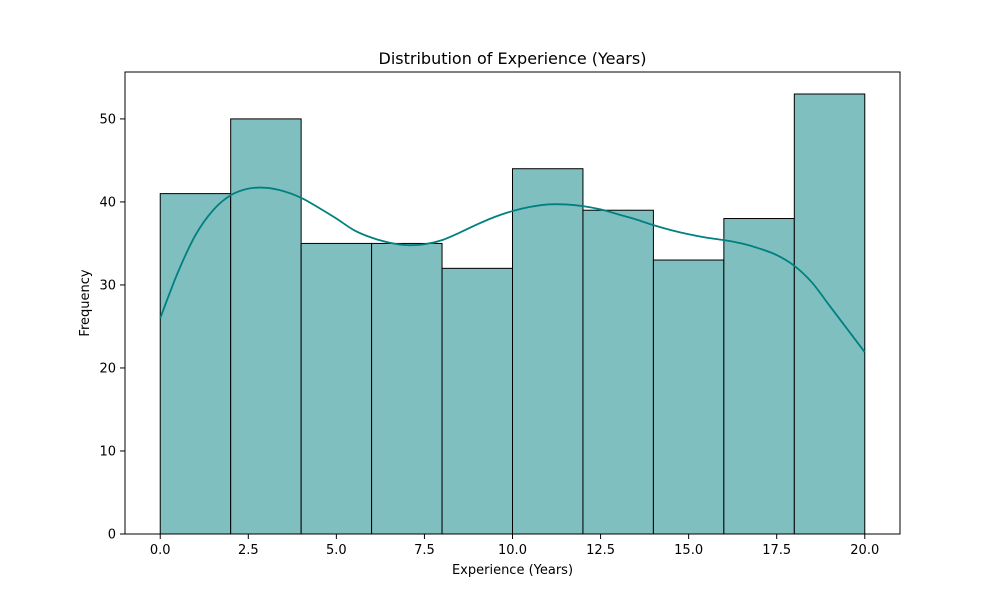  Describe the element at coordinates (513, 58) in the screenshot. I see `chart-title: Distribution of Experience (Years)` at that location.